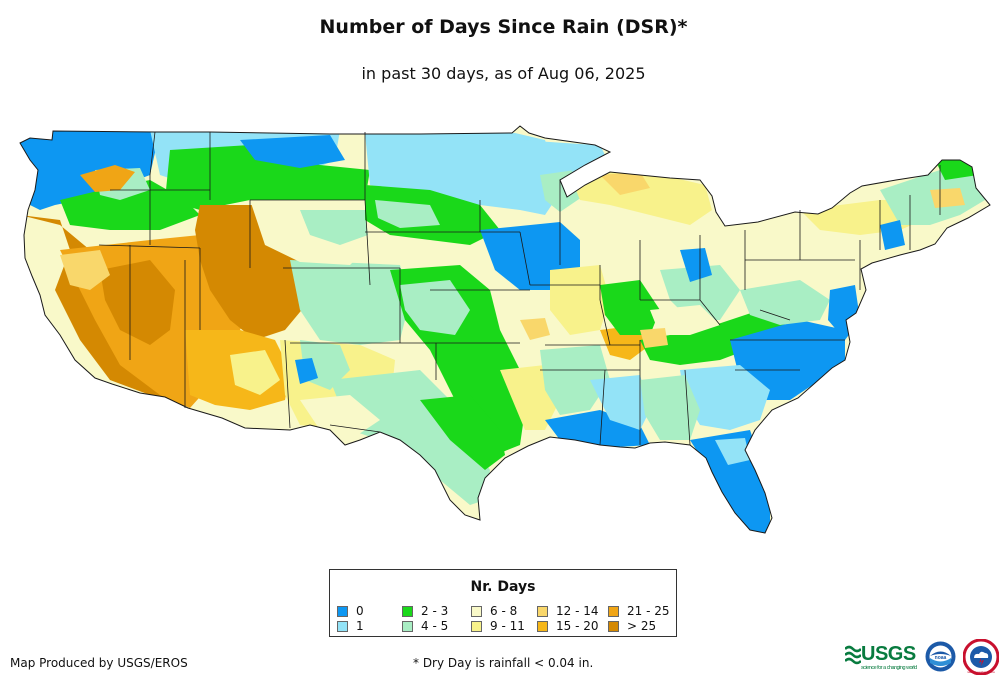 The height and width of the screenshot is (691, 1007). What do you see at coordinates (580, 300) in the screenshot?
I see `region-missouri-yellow` at bounding box center [580, 300].